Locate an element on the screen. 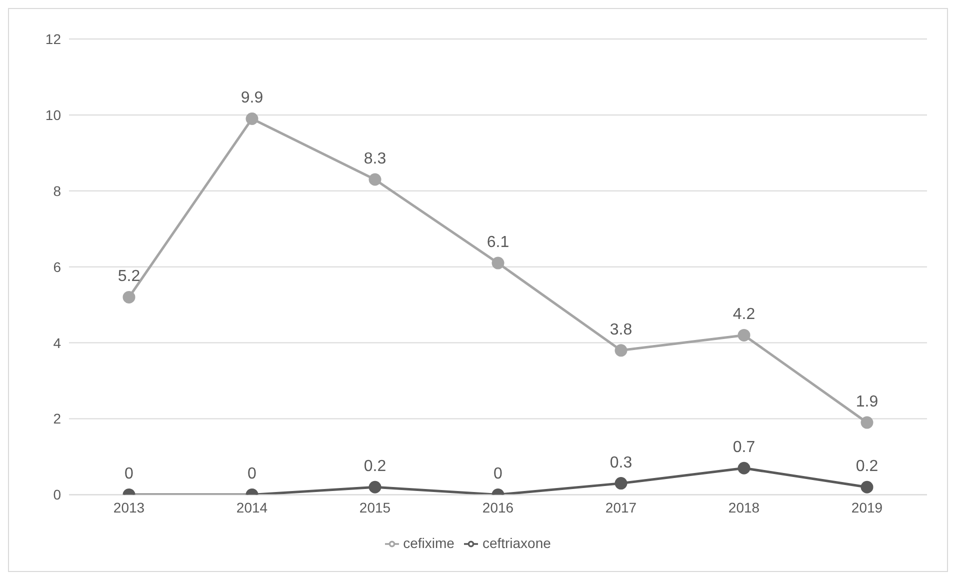 This screenshot has height=580, width=957. data-label: 4.2 is located at coordinates (744, 315).